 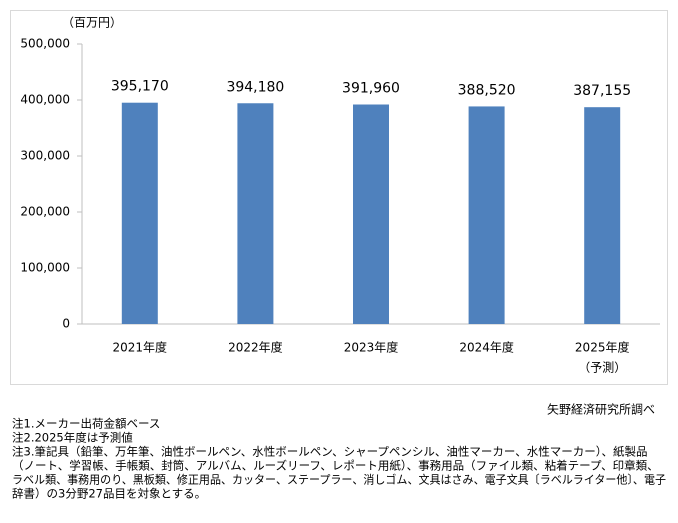 What do you see at coordinates (140, 87) in the screenshot?
I see `value-label: 395,170` at bounding box center [140, 87].